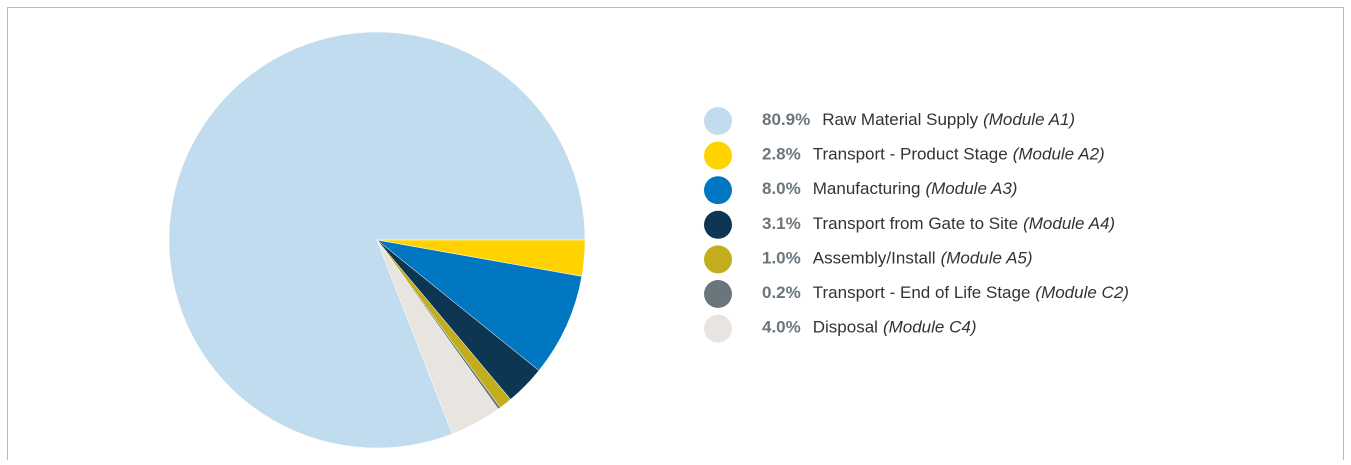 The height and width of the screenshot is (465, 1351). What do you see at coordinates (930, 327) in the screenshot?
I see `legend-module: (Module C4)` at bounding box center [930, 327].